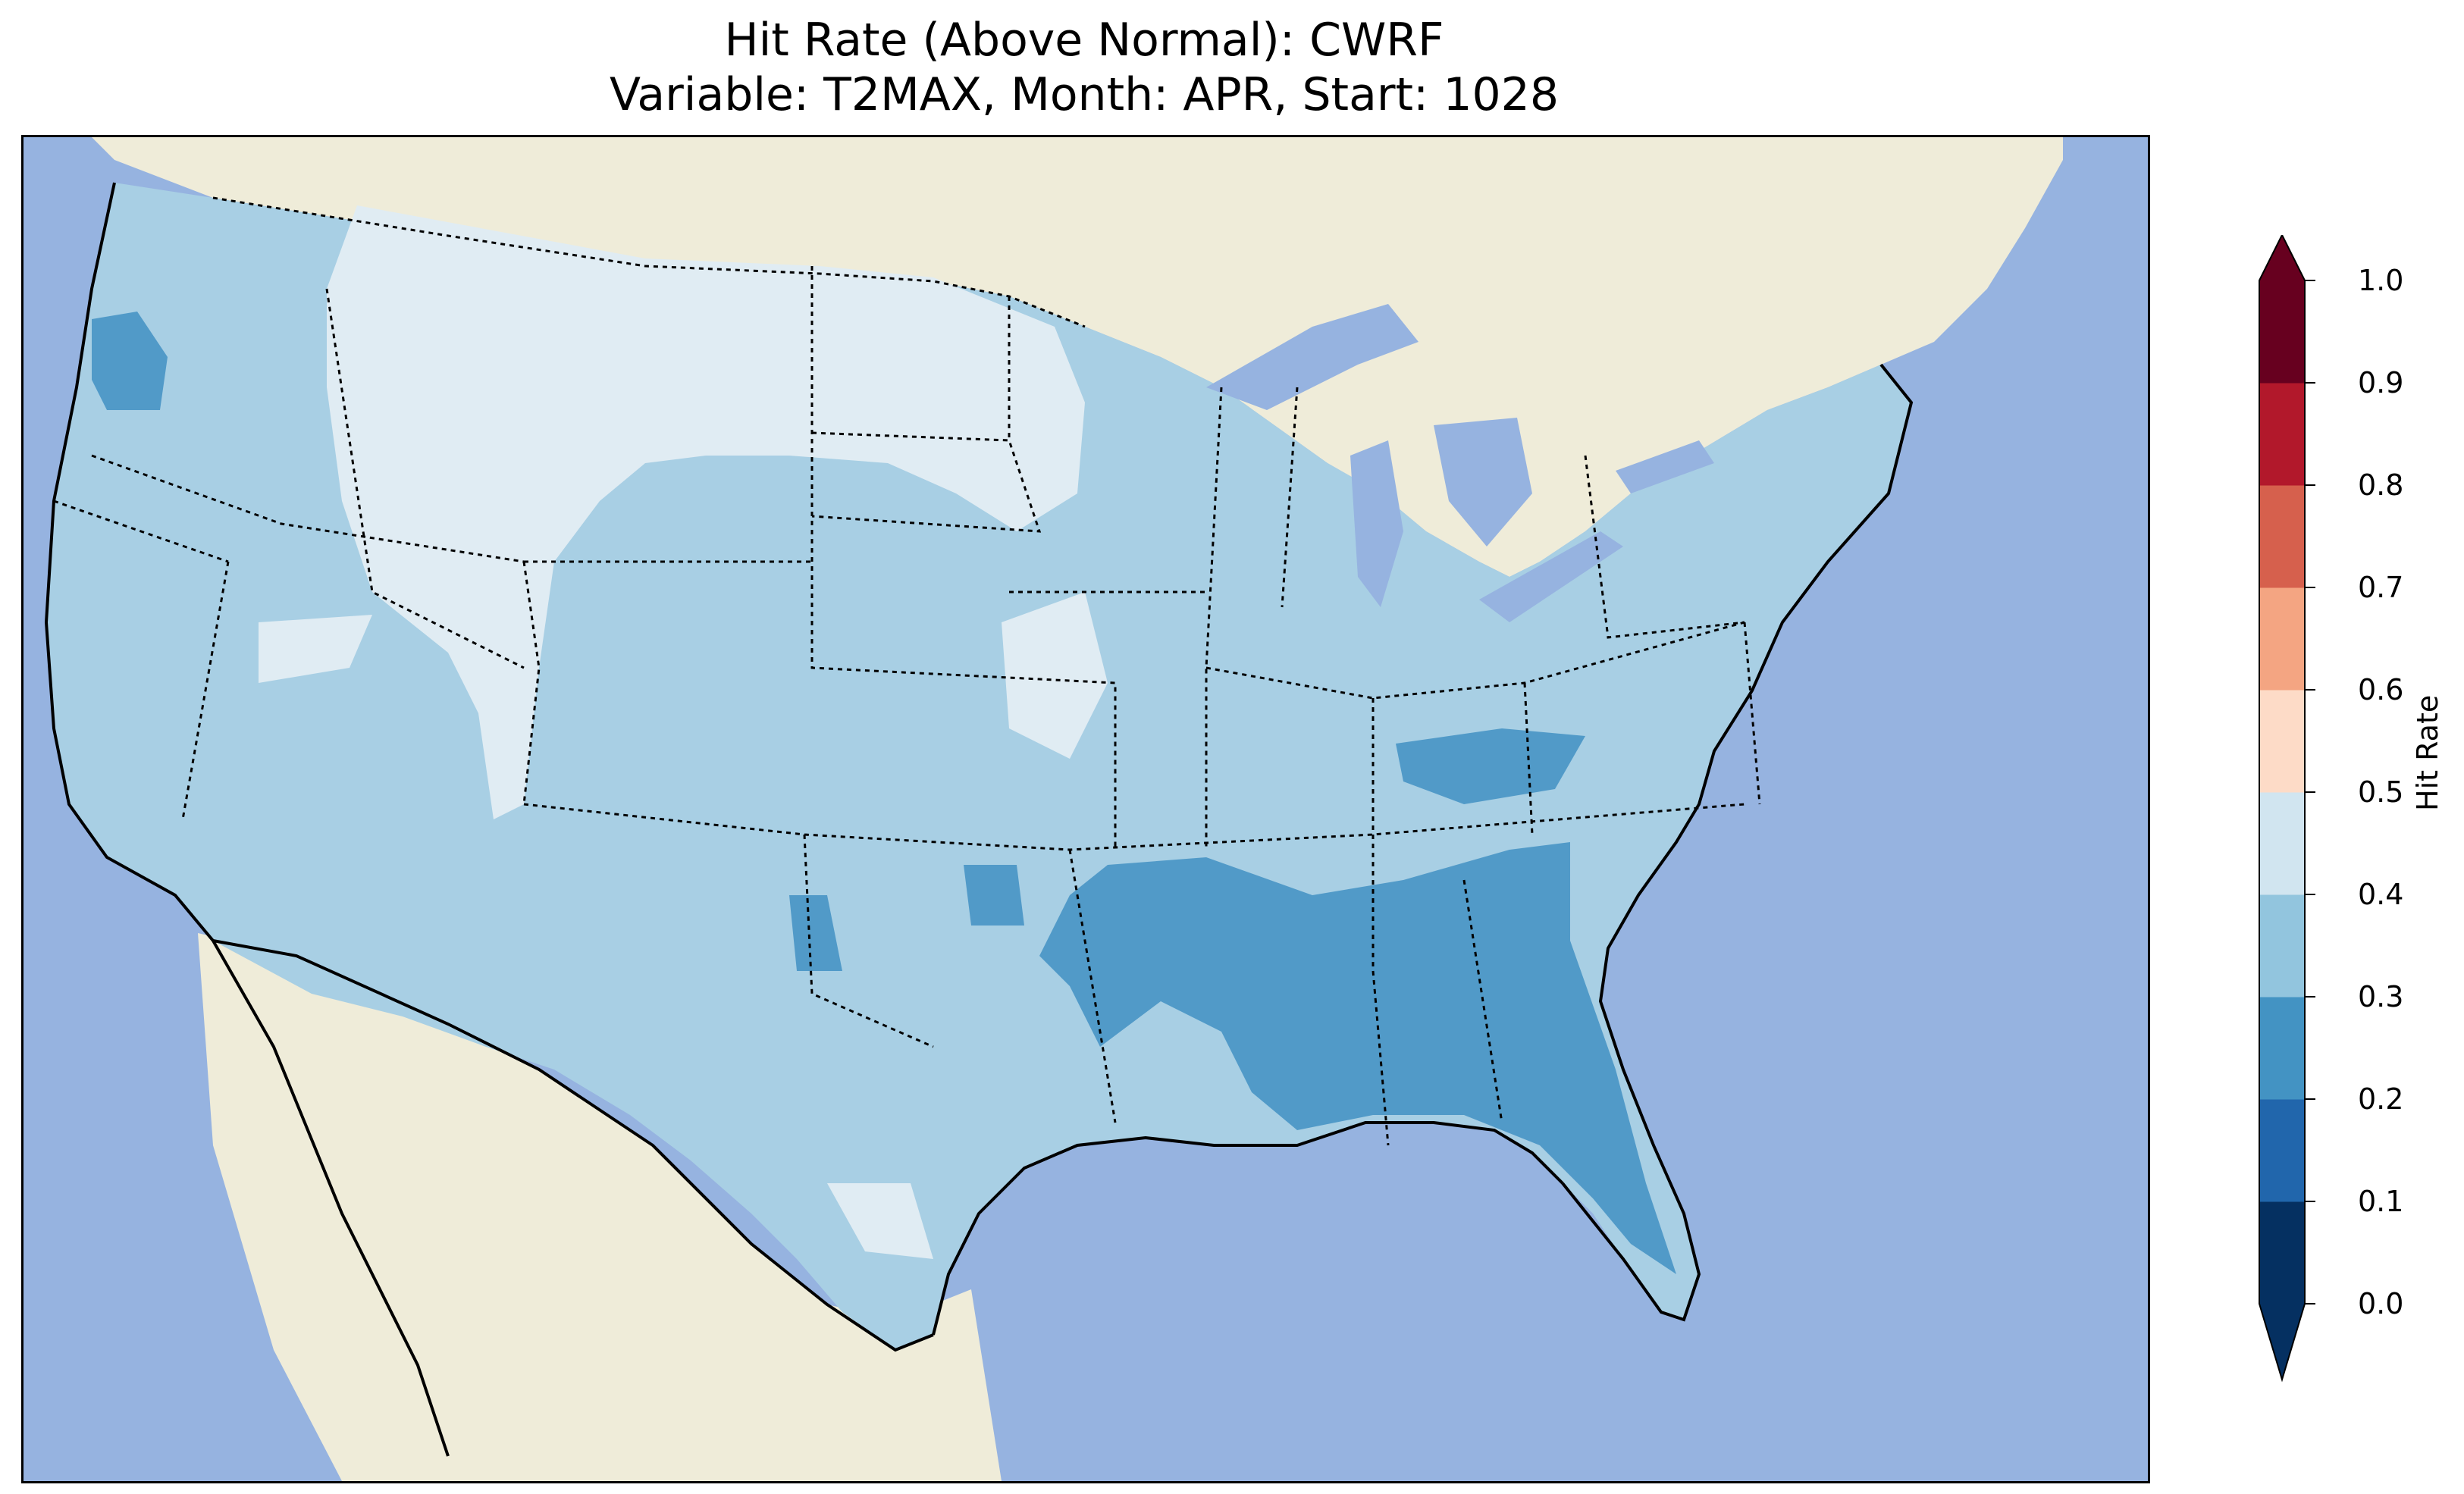  Describe the element at coordinates (2282, 257) in the screenshot. I see `colorbar-extend-over` at that location.